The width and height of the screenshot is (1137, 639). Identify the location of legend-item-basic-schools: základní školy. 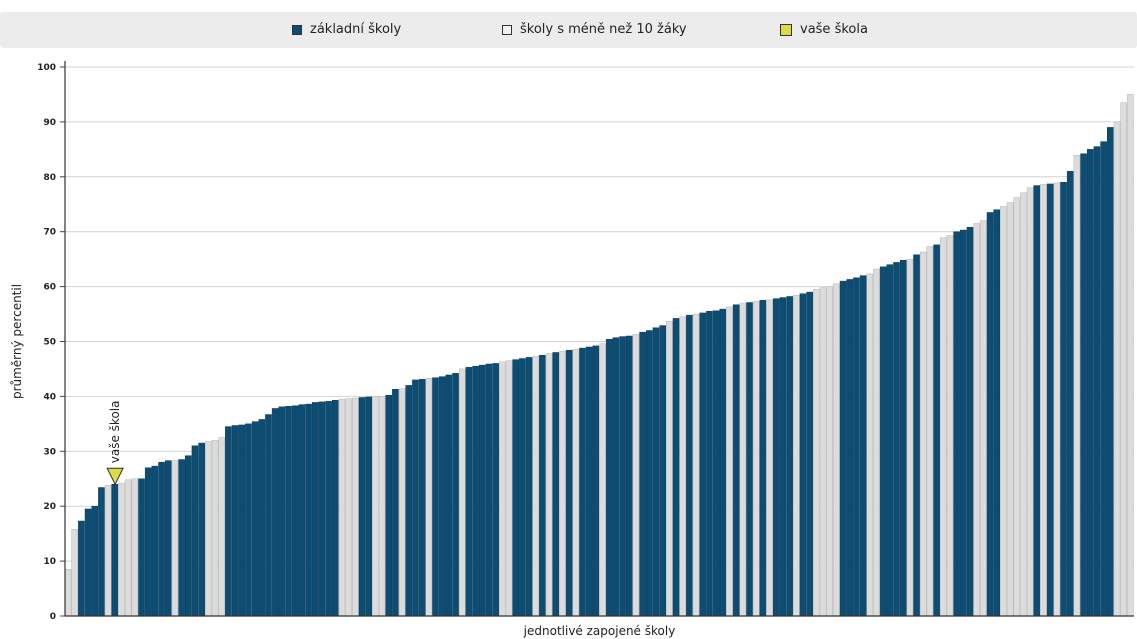
(346, 29).